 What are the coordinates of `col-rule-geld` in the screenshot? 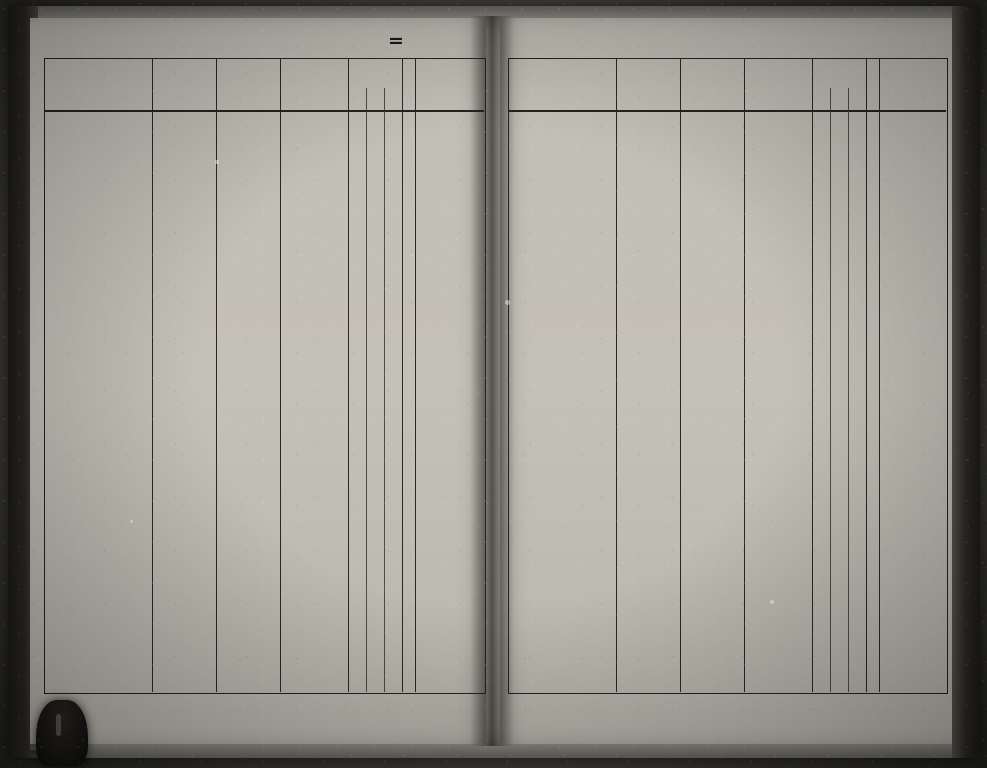 It's located at (403, 375).